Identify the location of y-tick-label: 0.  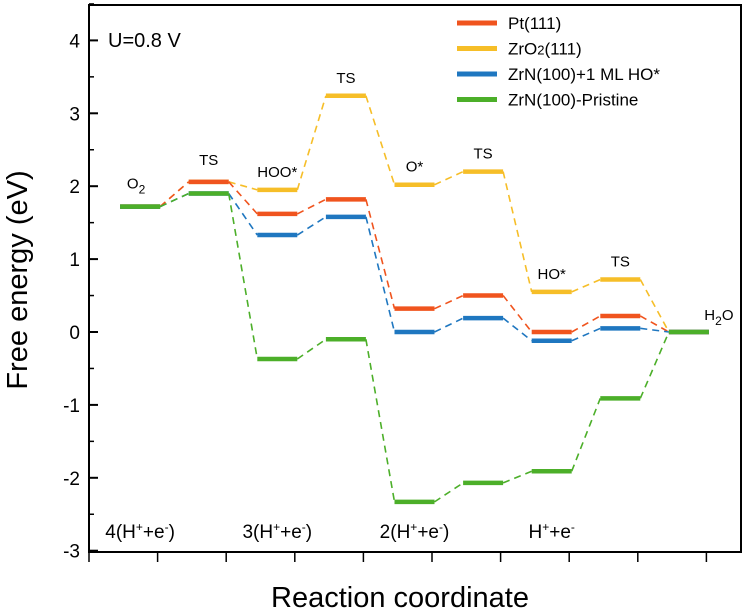
(74, 333).